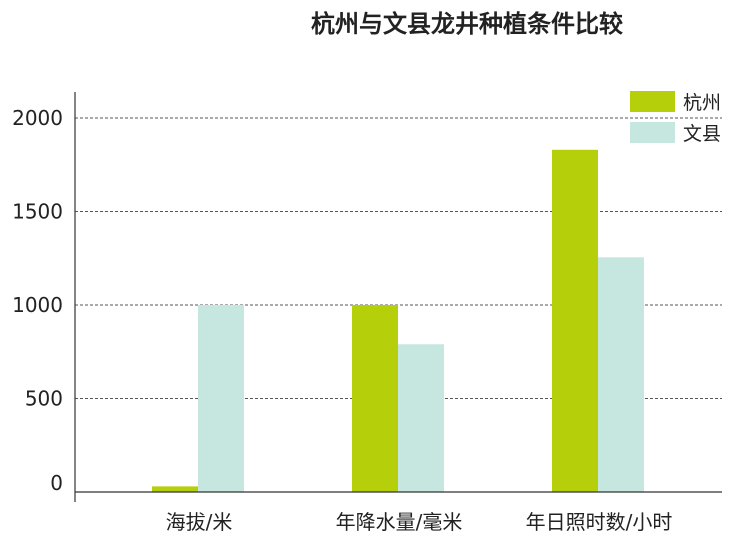 The height and width of the screenshot is (539, 740). I want to click on x-tick-label: 海拔/米, so click(199, 522).